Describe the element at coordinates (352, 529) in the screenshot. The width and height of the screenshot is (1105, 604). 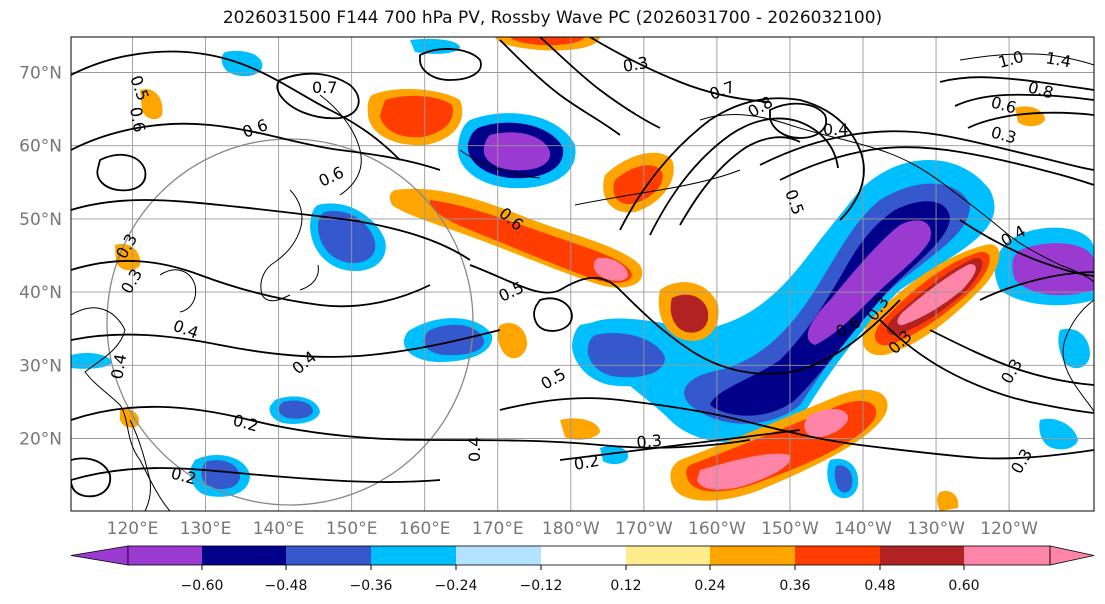
I see `lon-tick-label: 150°E` at that location.